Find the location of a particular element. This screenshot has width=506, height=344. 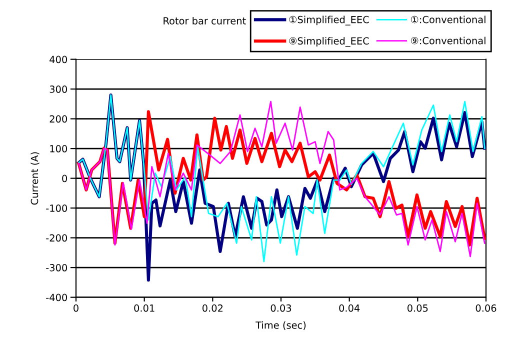

y-tick-label: -200 is located at coordinates (57, 238).